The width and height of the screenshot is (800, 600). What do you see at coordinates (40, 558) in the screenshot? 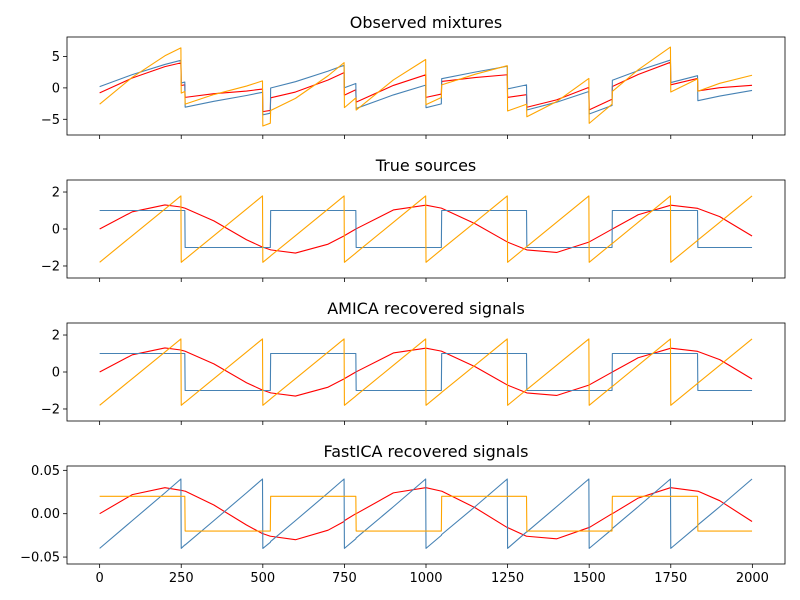
I see `y-tick-label: −0.05` at bounding box center [40, 558].